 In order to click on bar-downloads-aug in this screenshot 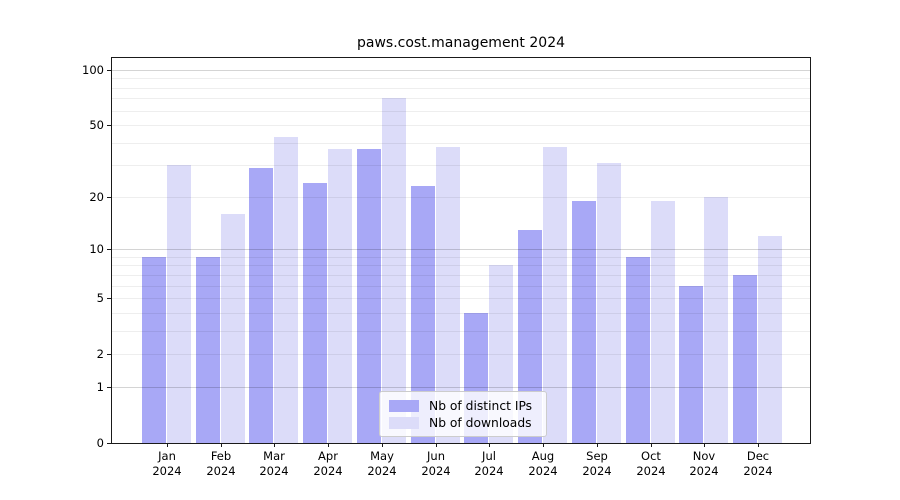, I will do `click(555, 294)`.